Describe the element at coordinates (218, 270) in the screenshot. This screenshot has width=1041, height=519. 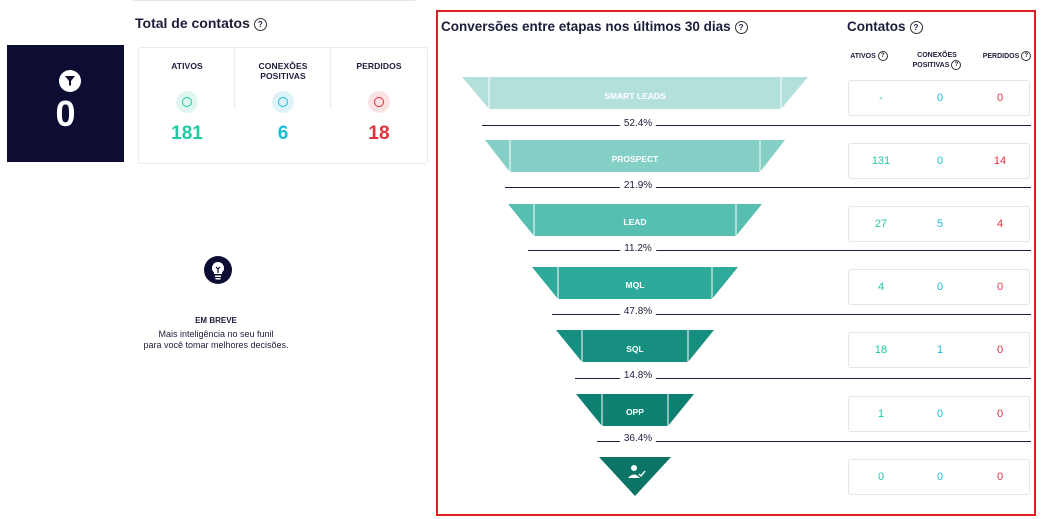
I see `lightbulb-icon` at that location.